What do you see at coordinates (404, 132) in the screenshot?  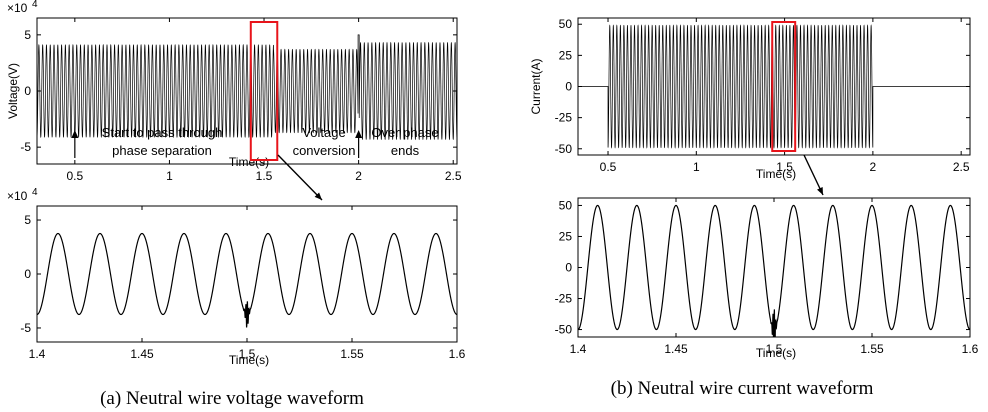 I see `annotation-text: Over phase` at bounding box center [404, 132].